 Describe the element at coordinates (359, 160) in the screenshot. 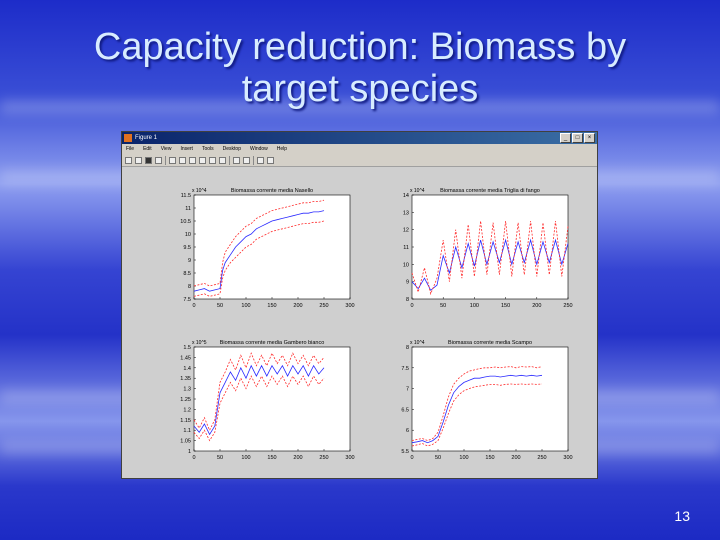

I see `figure-toolbar` at that location.